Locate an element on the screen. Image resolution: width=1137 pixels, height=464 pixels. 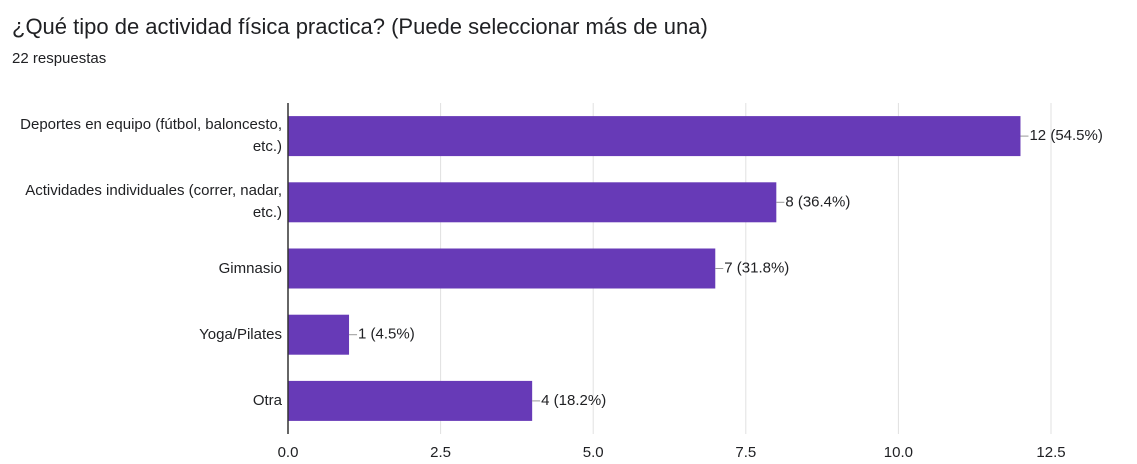
chart-subtitle: 22 respuestas is located at coordinates (59, 58).